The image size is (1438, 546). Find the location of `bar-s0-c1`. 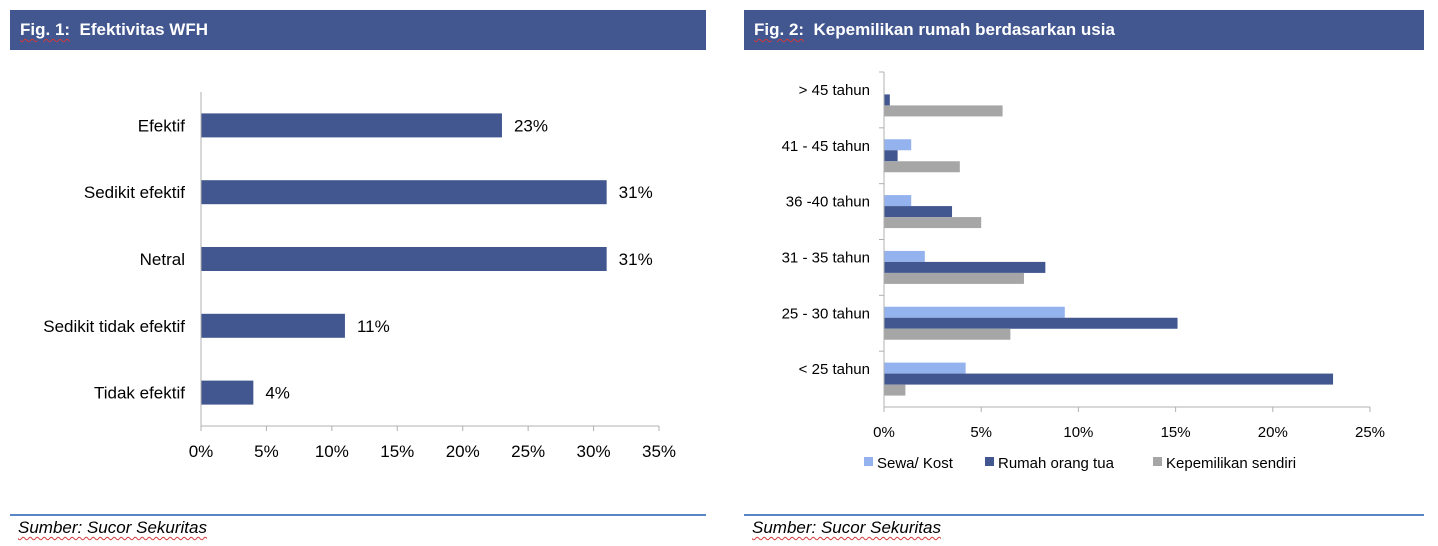

bar-s0-c1 is located at coordinates (898, 145).